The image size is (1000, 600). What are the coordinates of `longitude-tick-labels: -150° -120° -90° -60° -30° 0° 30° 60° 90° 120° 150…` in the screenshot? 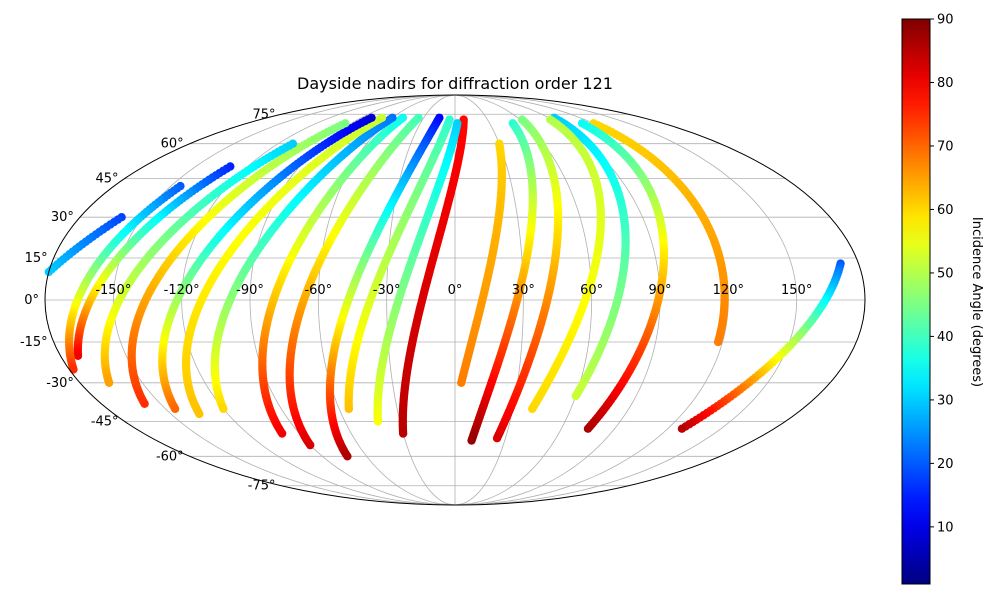 It's located at (453, 290).